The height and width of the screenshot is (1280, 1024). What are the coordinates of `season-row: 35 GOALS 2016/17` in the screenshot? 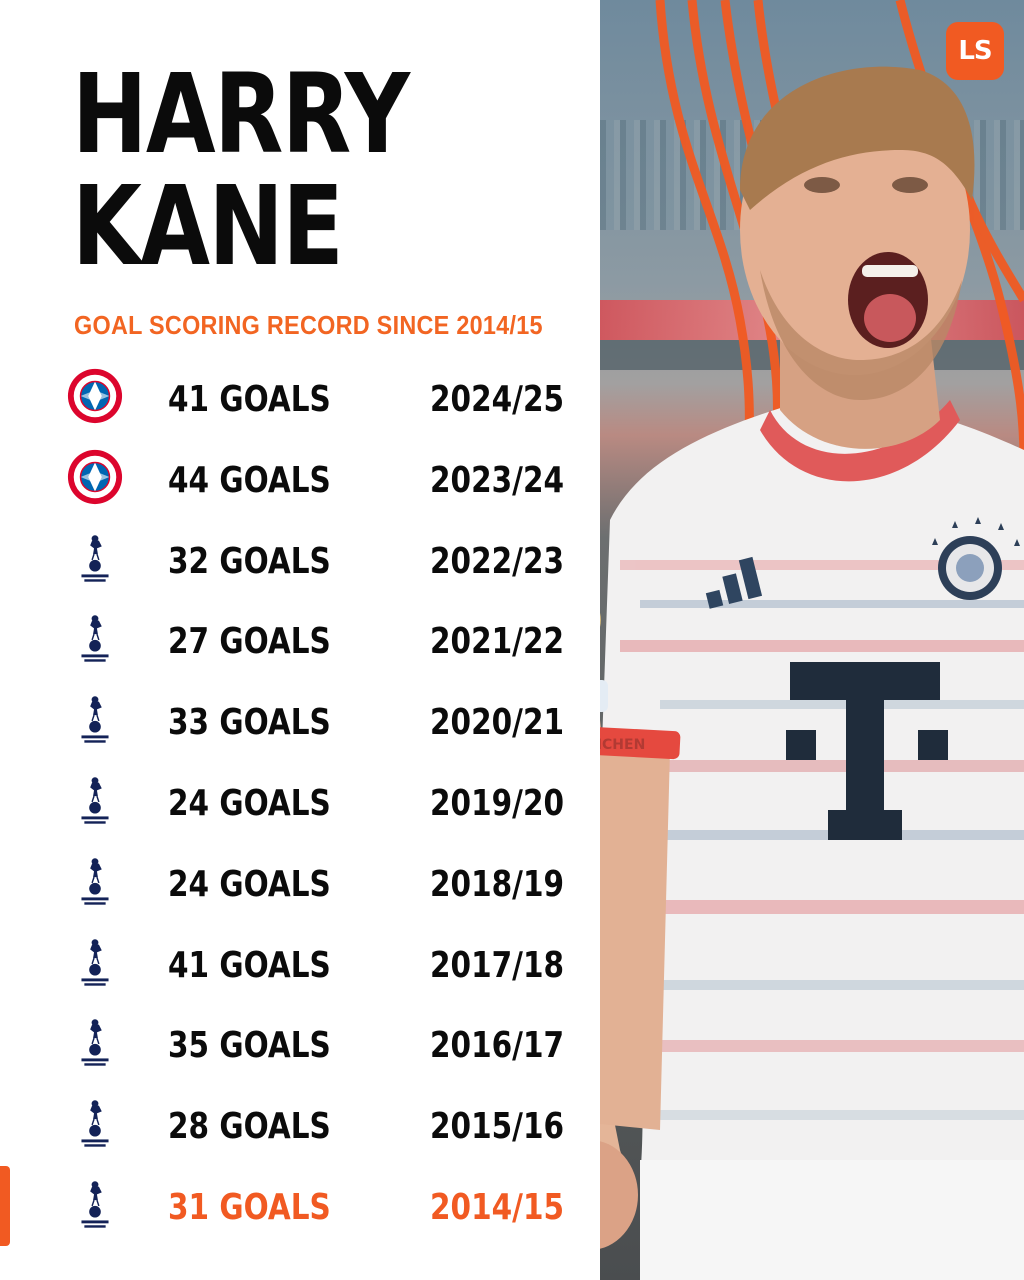 It's located at (300, 1051).